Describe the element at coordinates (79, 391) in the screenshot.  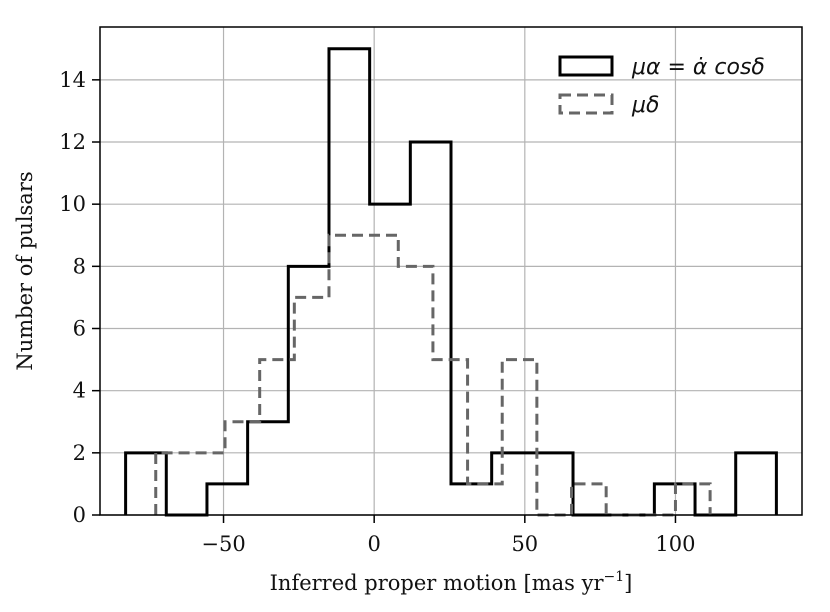
I see `y-tick-label: 4` at that location.